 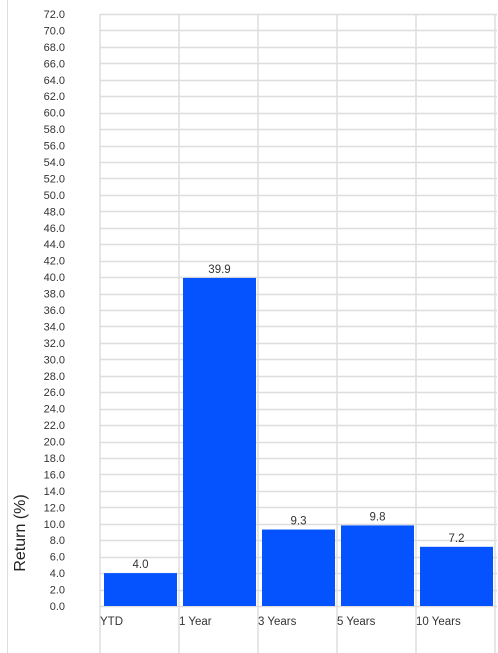 I want to click on bar-5-years, so click(x=377, y=565).